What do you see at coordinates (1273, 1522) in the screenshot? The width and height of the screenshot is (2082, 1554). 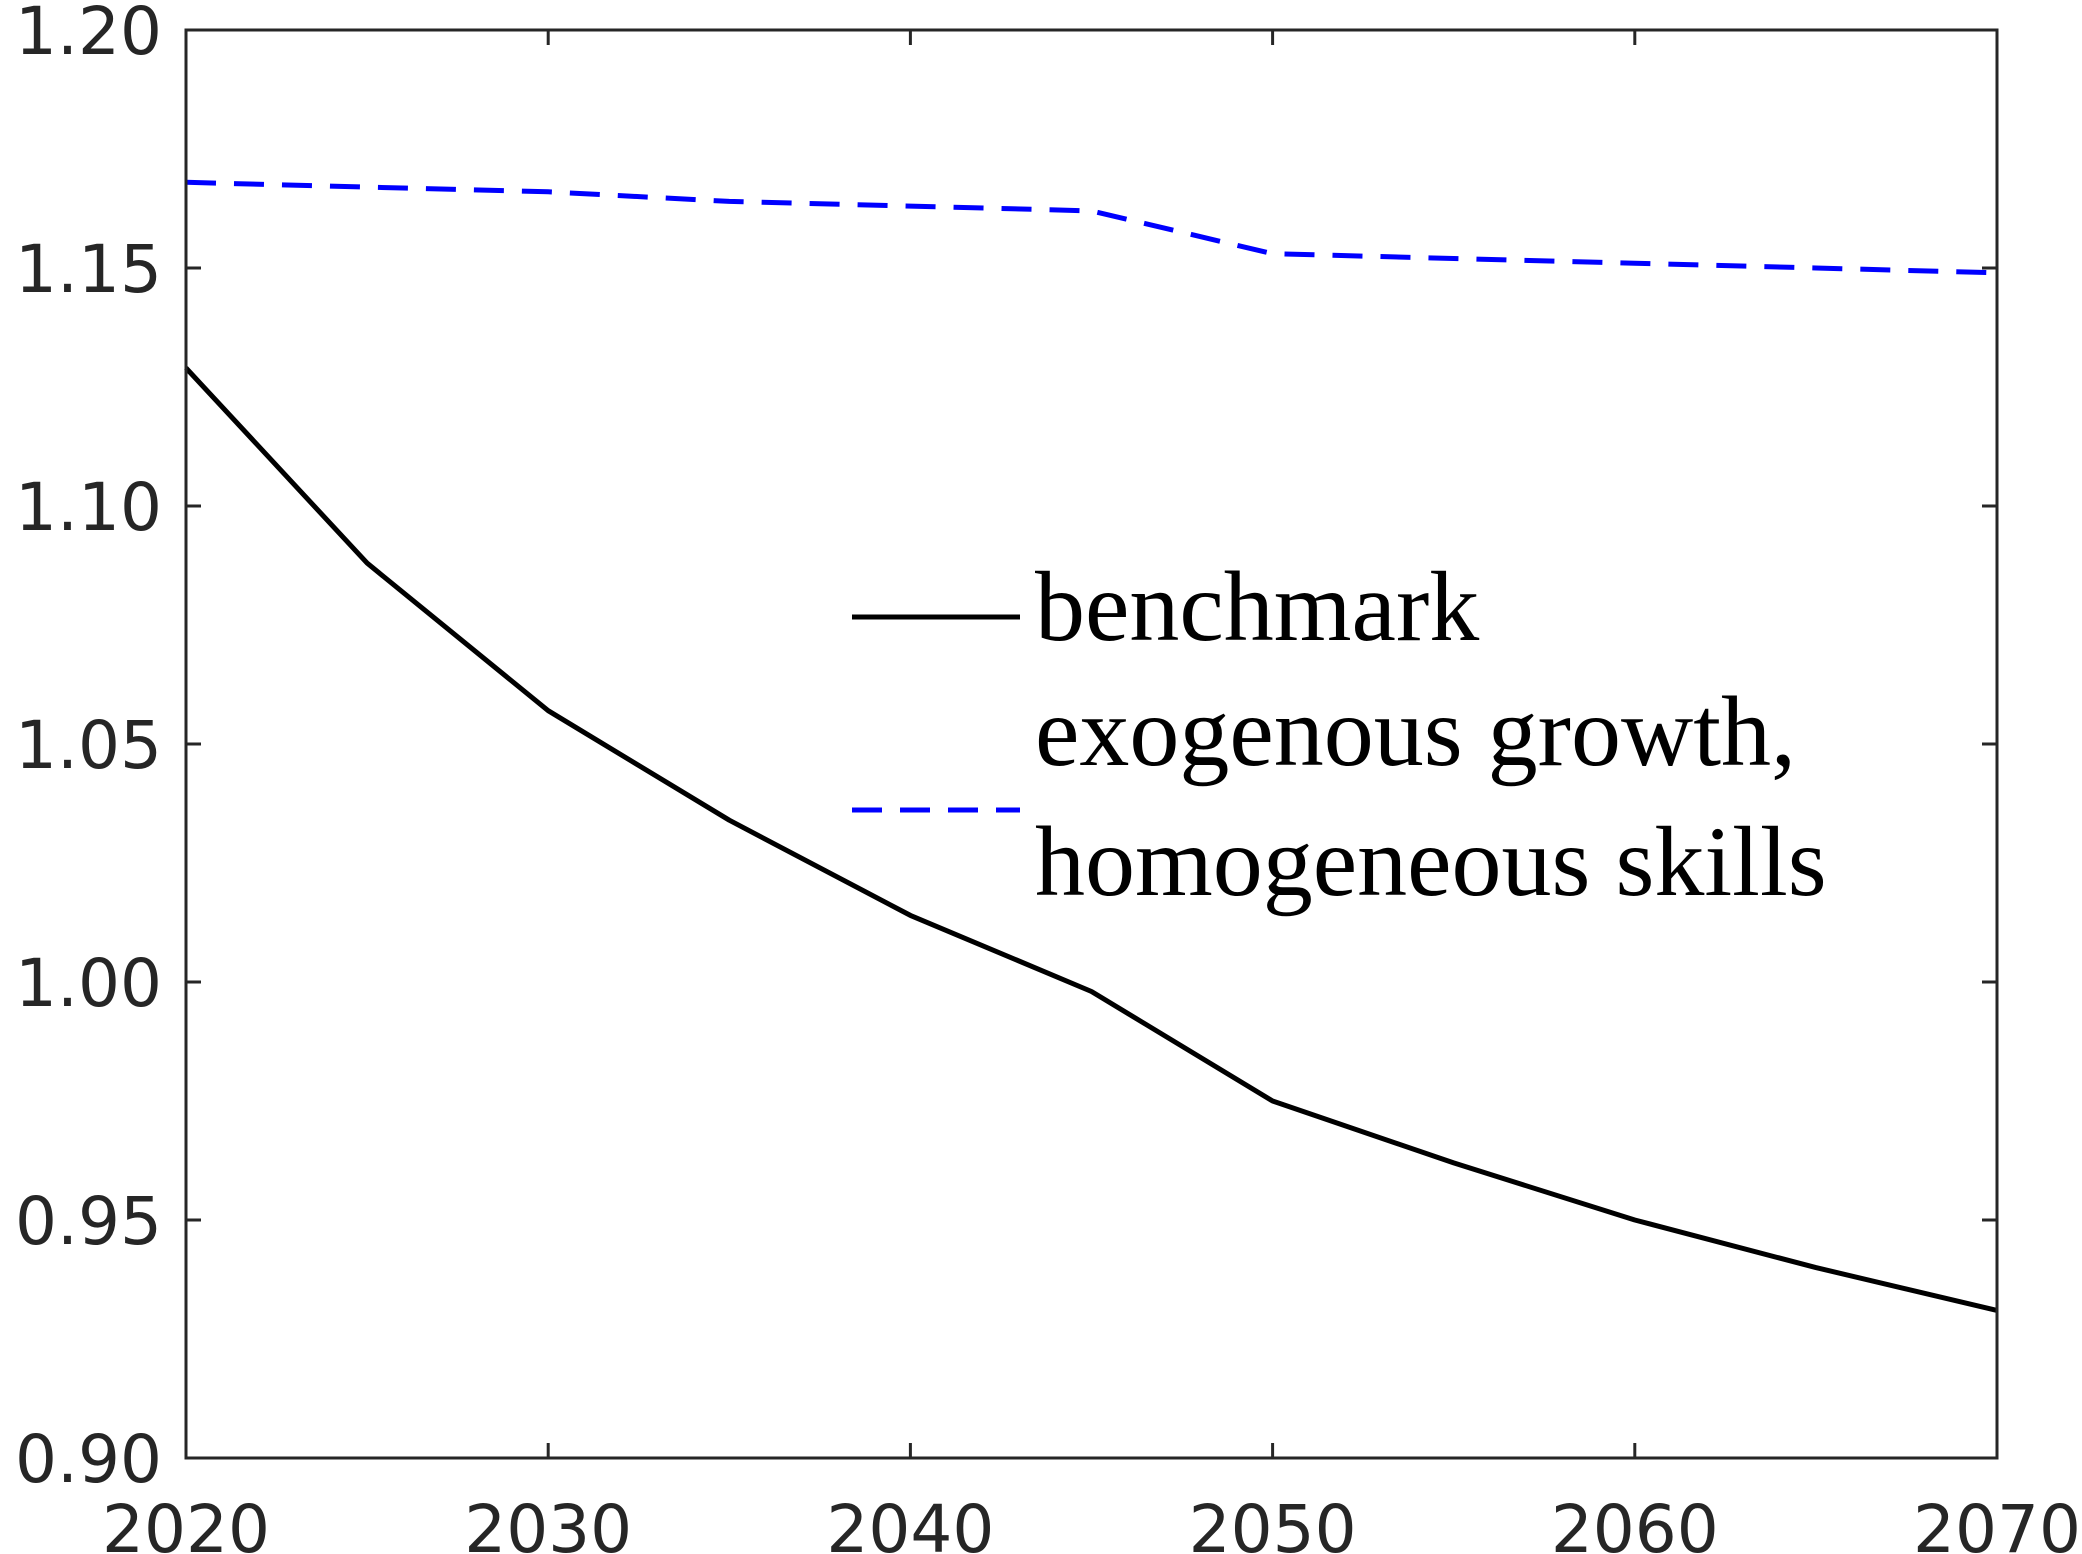 I see `x-tick-label: 2050` at bounding box center [1273, 1522].